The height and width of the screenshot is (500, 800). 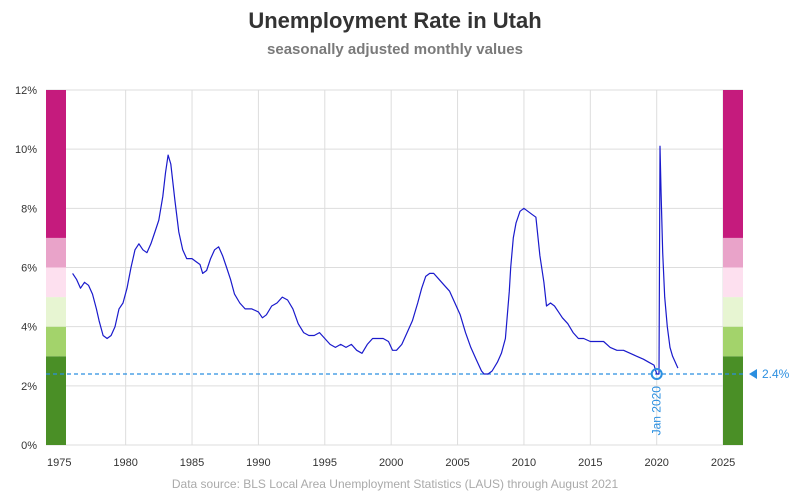 I want to click on x-tick-label: 1985, so click(x=192, y=463).